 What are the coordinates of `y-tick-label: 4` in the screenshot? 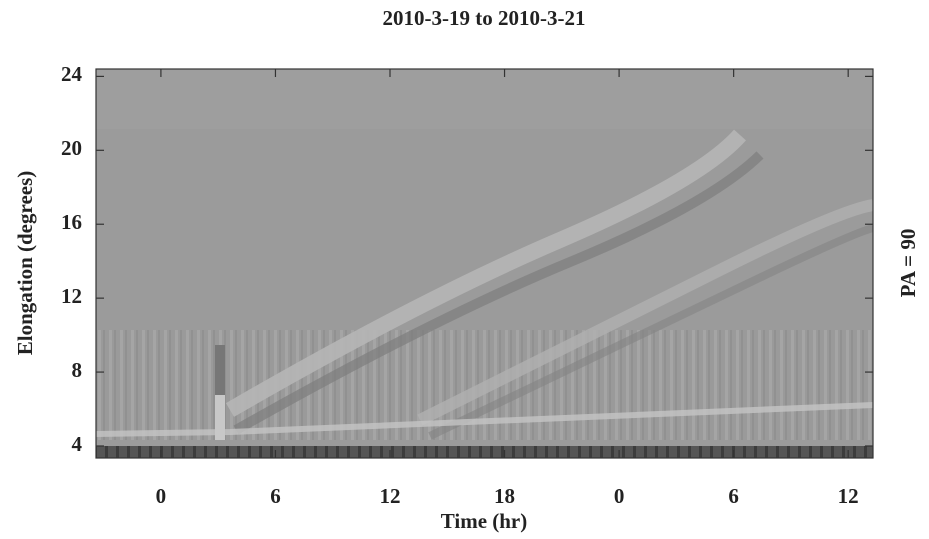 It's located at (77, 444).